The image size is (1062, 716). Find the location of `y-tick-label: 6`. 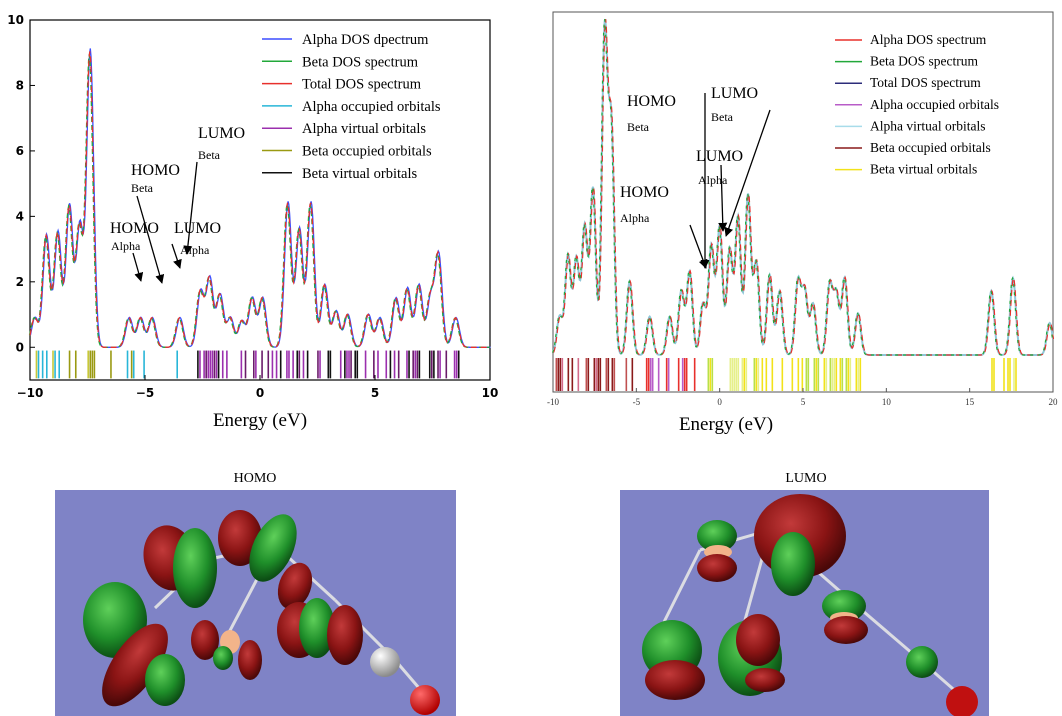

y-tick-label: 6 is located at coordinates (20, 151).